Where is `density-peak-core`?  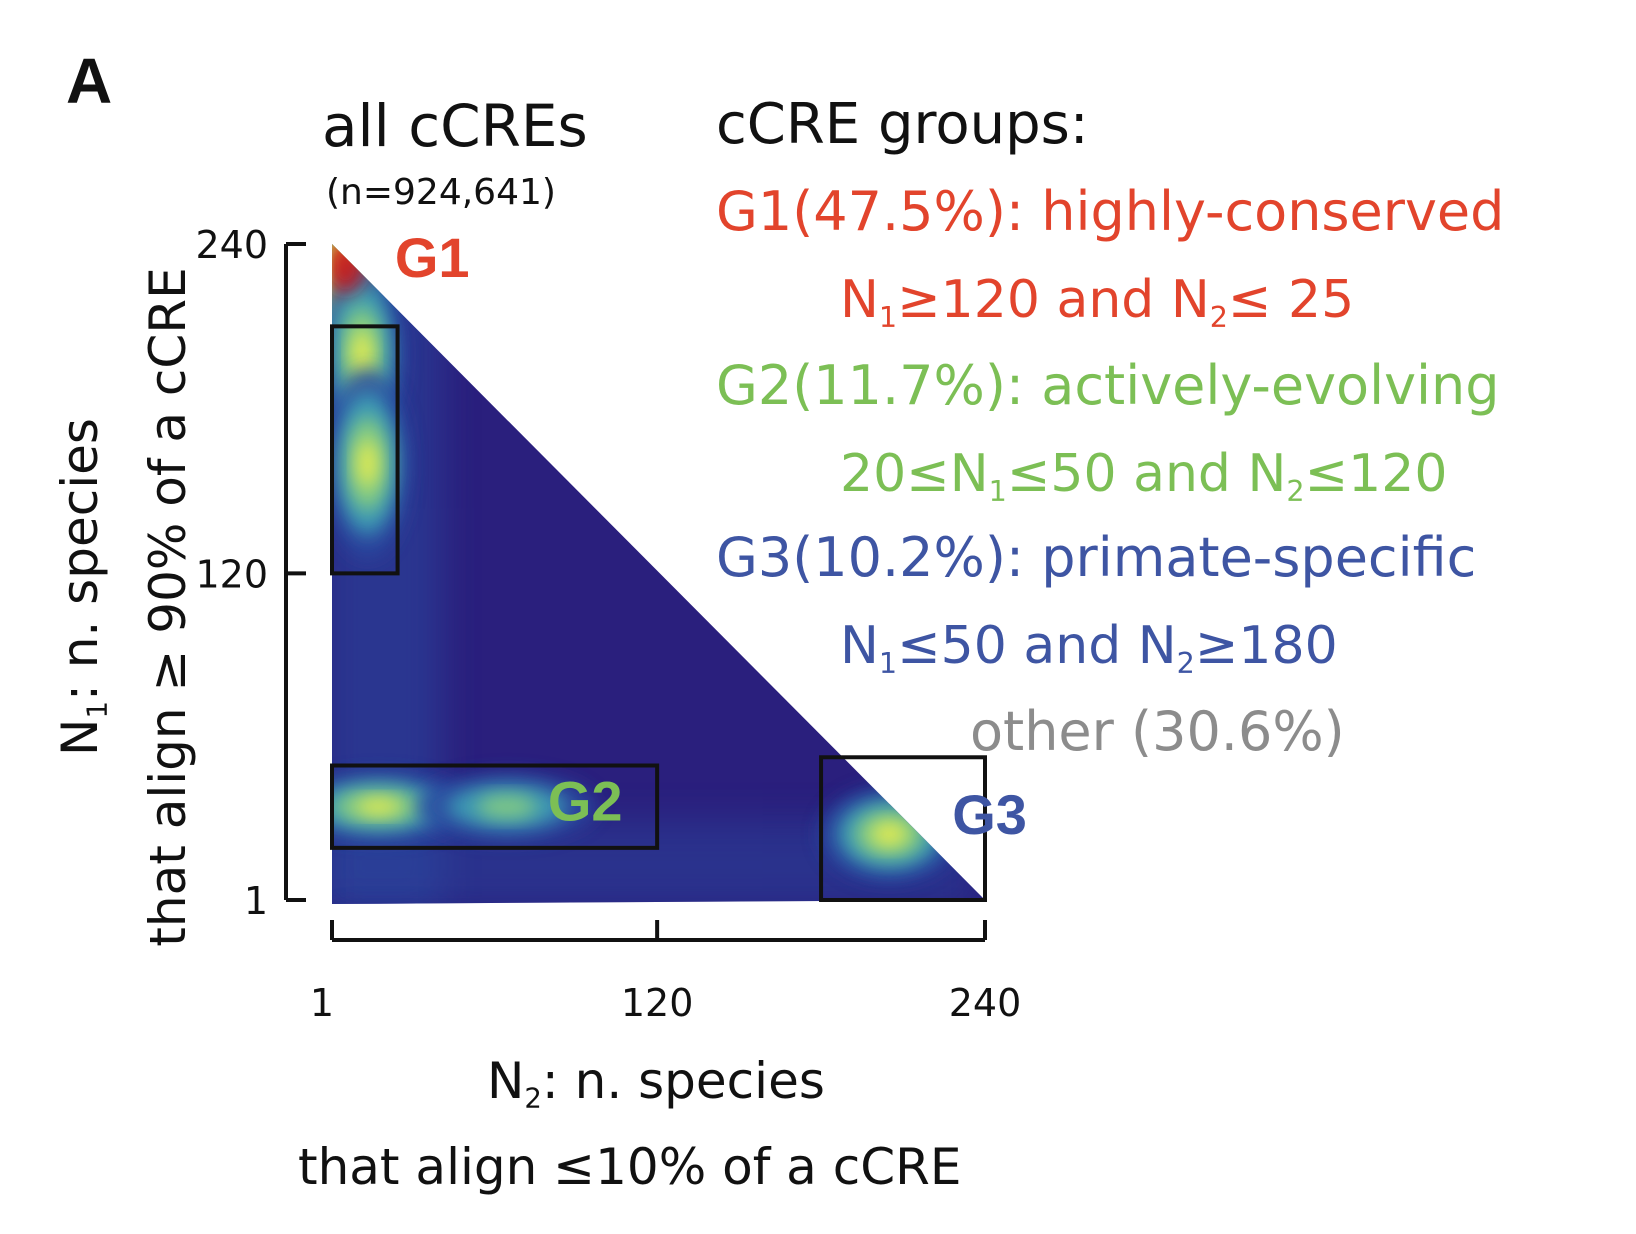 density-peak-core is located at coordinates (348, 268).